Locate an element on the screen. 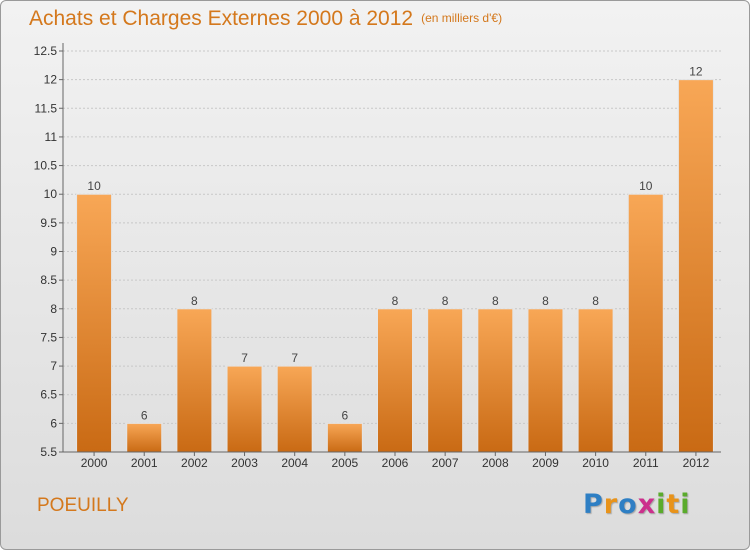 This screenshot has width=750, height=550. y-tick-label: 12.5 is located at coordinates (46, 51).